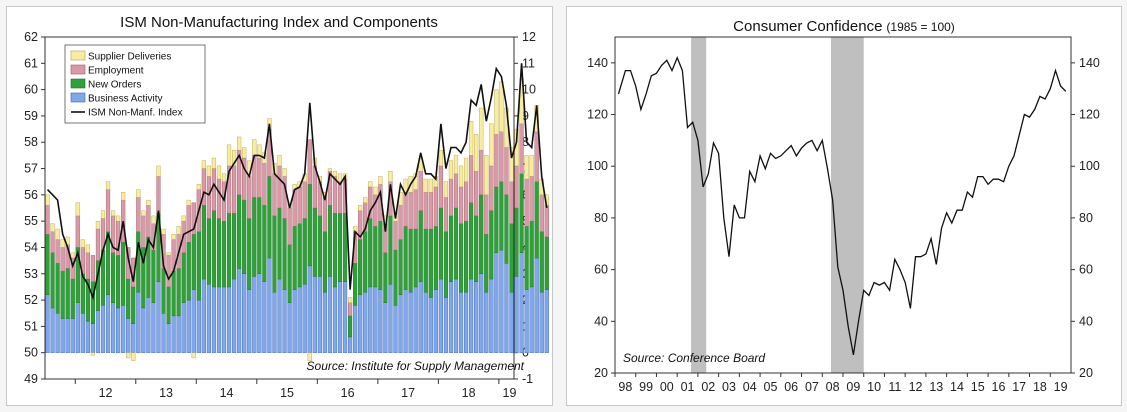  I want to click on y-tick-label-right: 60, so click(1086, 270).